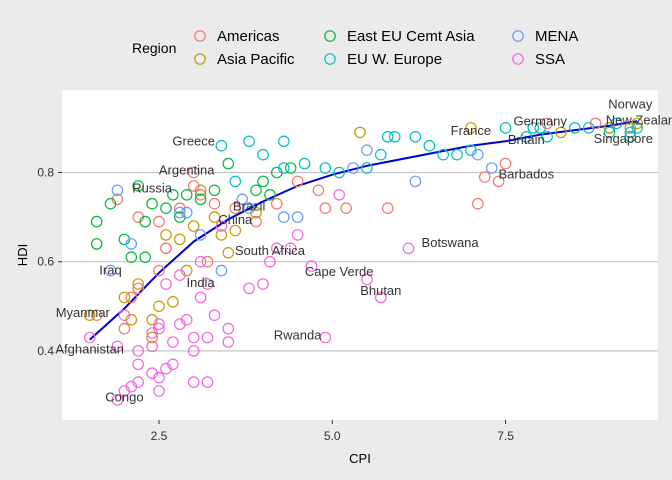  Describe the element at coordinates (505, 436) in the screenshot. I see `x-tick-label: 7.5` at that location.